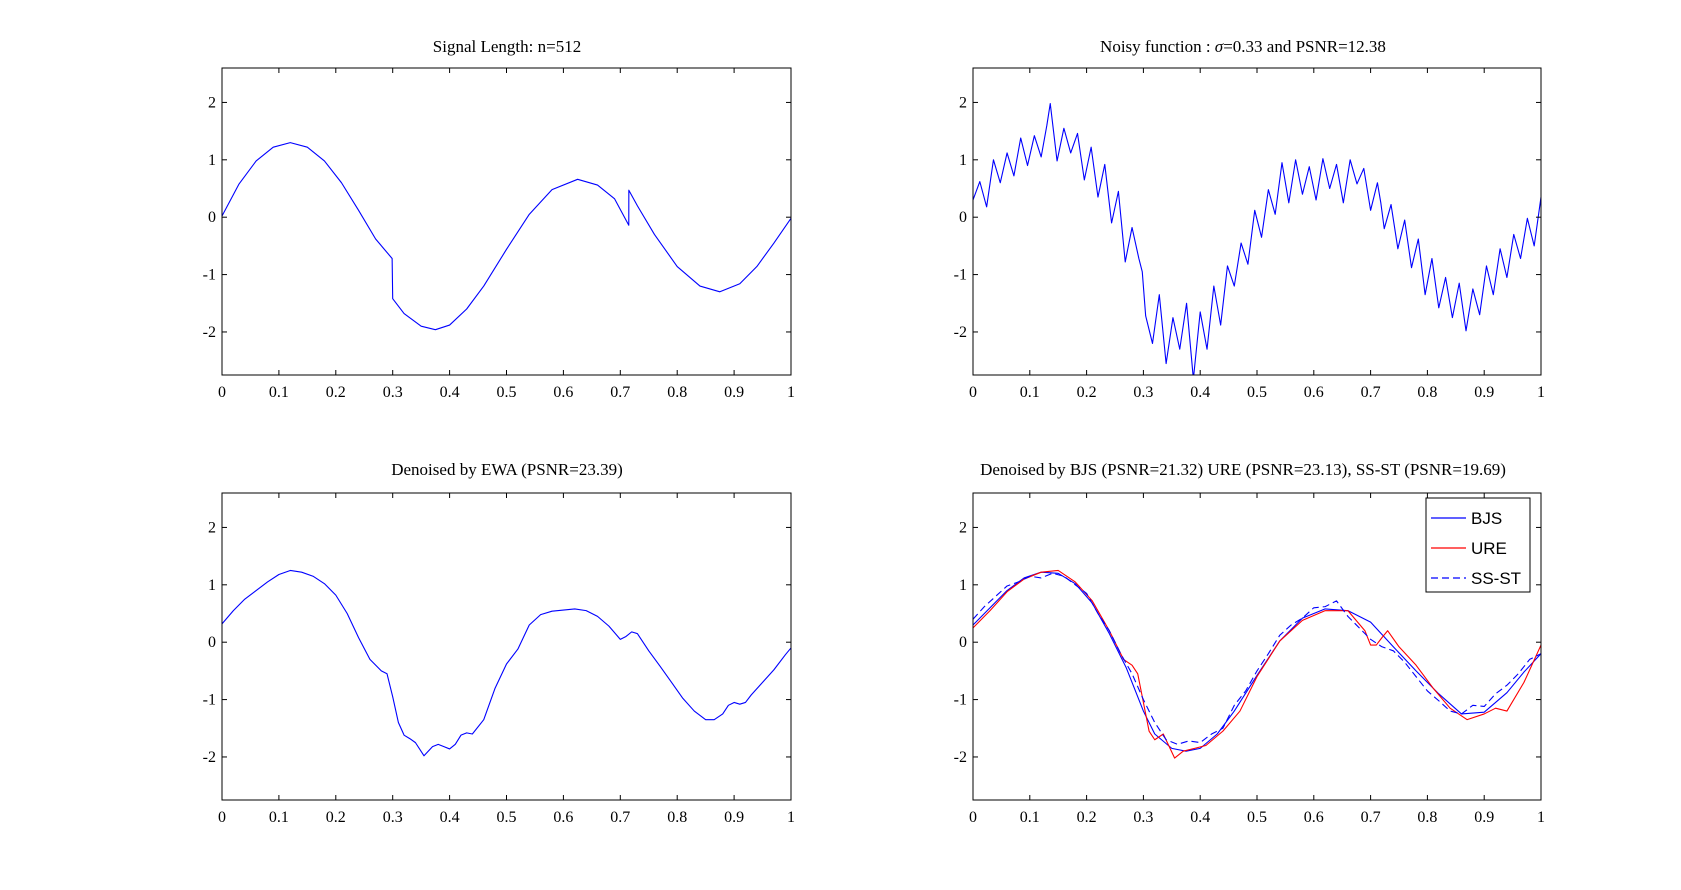 This screenshot has height=890, width=1681. I want to click on legend-label-ss-st: SS-ST, so click(1496, 578).